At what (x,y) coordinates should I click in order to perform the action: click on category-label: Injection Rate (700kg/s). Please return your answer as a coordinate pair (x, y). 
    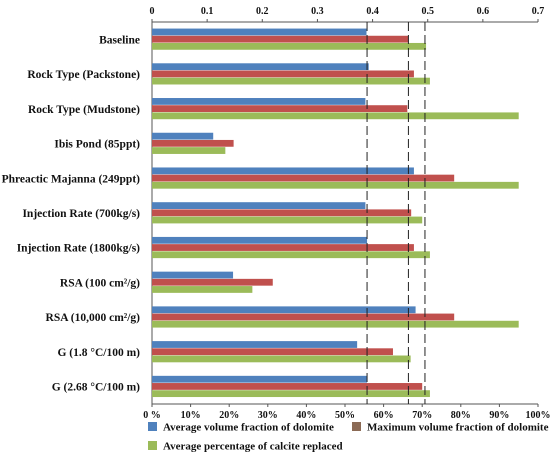
    Looking at the image, I should click on (81, 214).